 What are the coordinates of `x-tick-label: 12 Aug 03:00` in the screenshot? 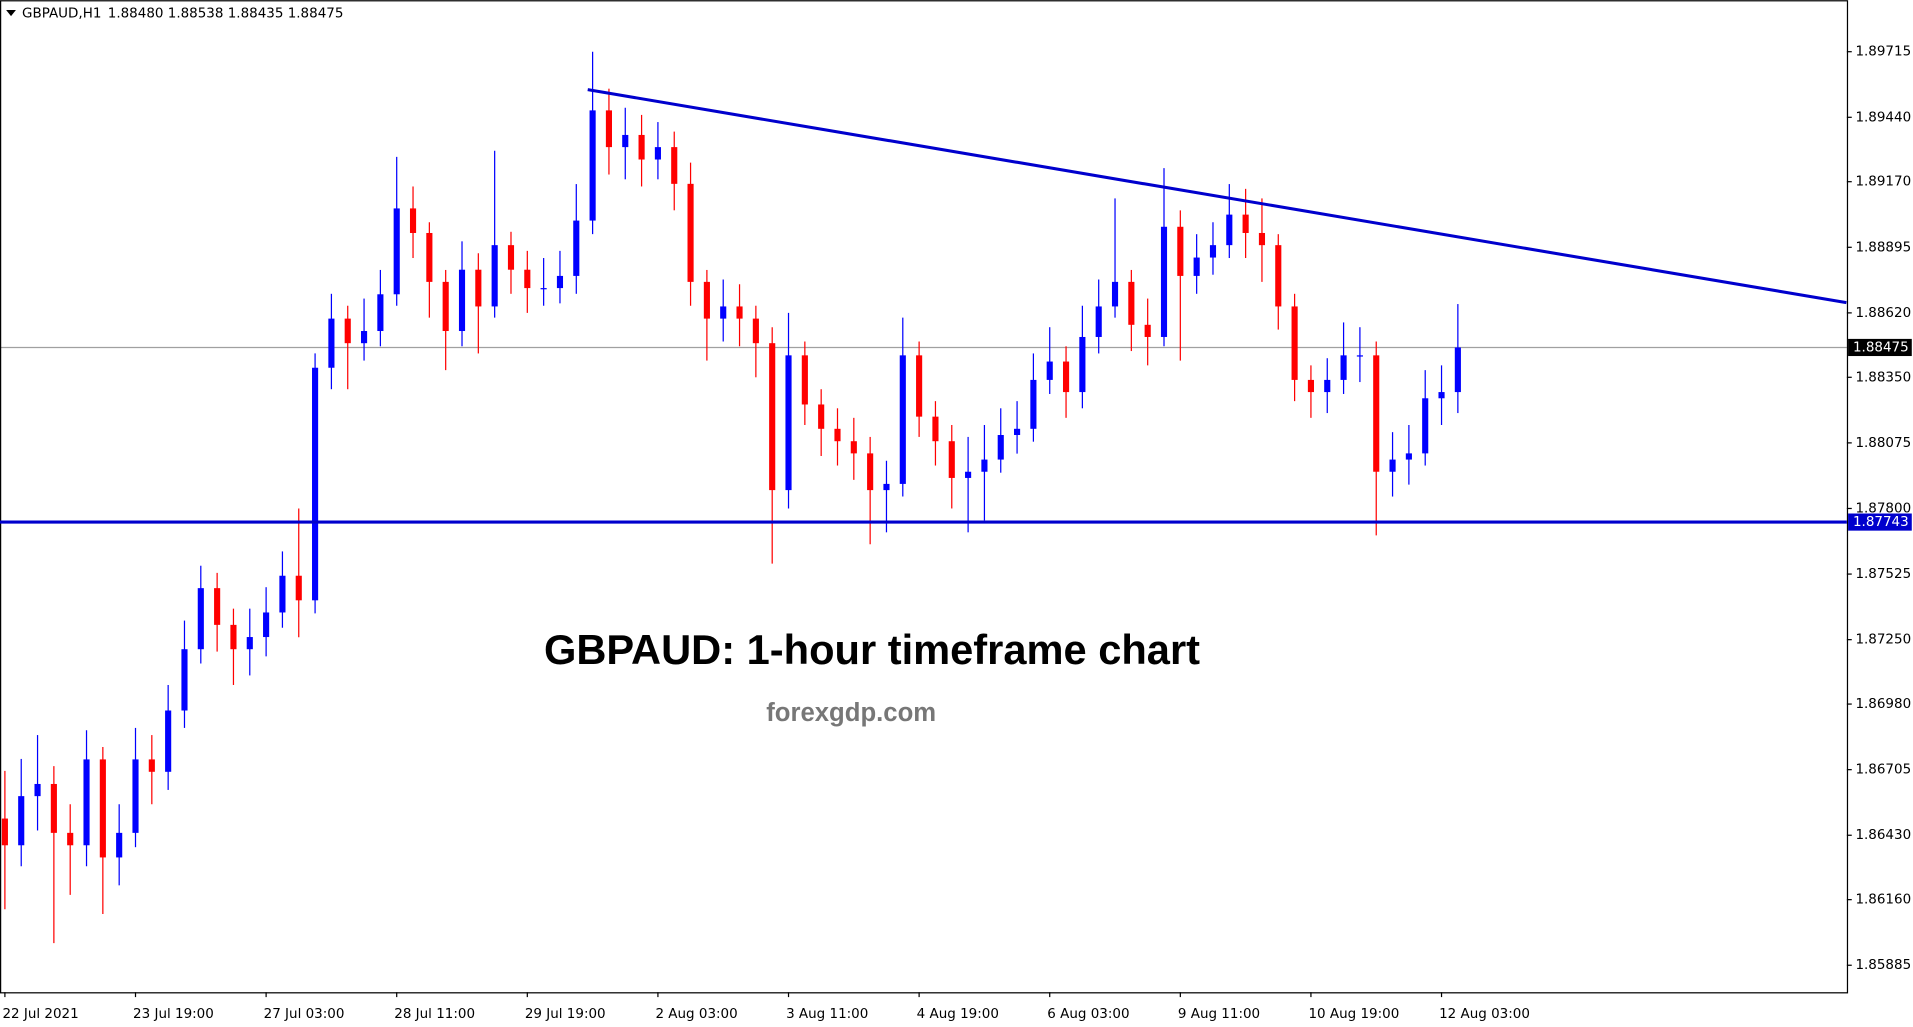 It's located at (1484, 1014).